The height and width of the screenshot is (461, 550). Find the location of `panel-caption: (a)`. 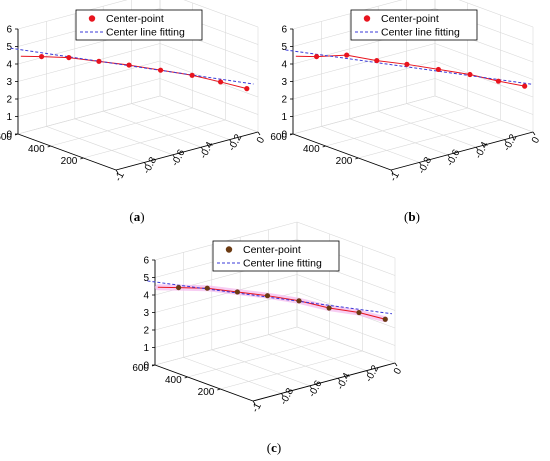

panel-caption: (a) is located at coordinates (136, 216).